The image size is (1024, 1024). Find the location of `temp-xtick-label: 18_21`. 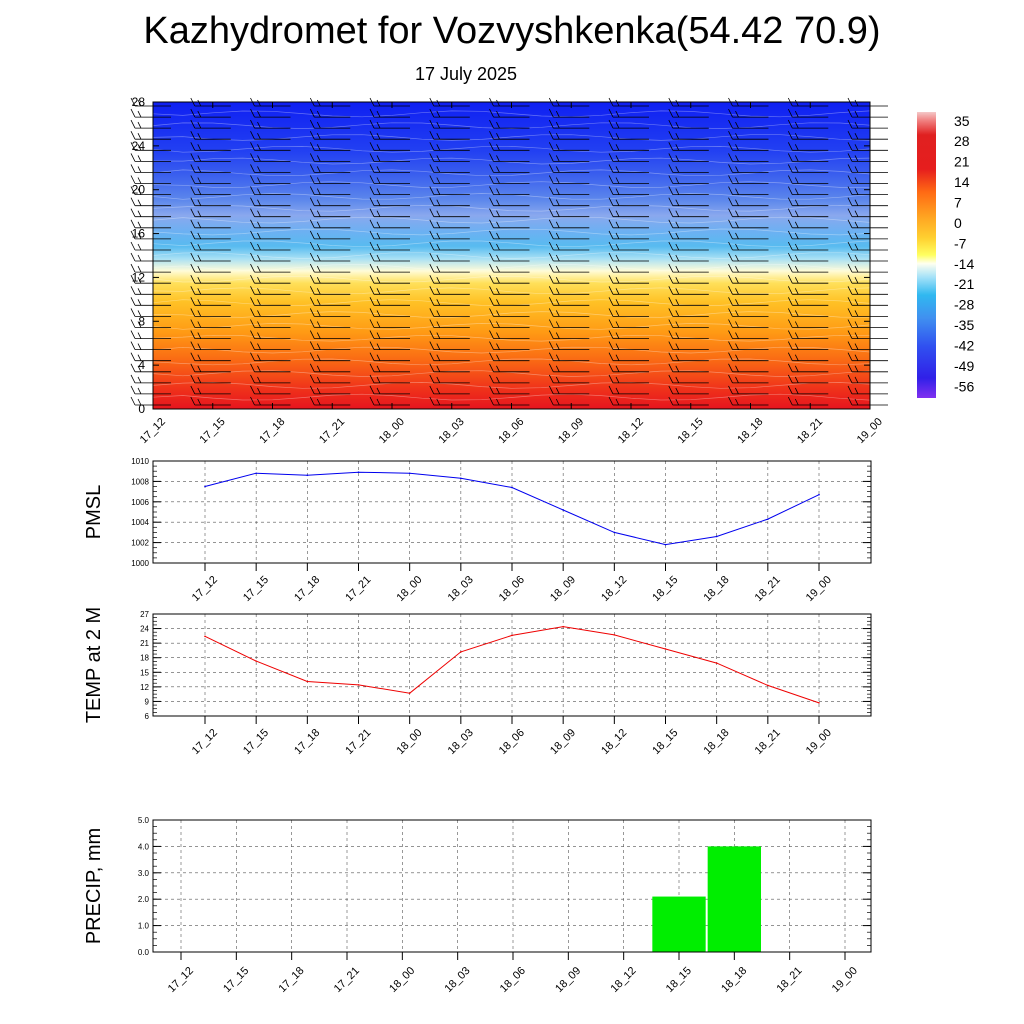

temp-xtick-label: 18_21 is located at coordinates (768, 742).